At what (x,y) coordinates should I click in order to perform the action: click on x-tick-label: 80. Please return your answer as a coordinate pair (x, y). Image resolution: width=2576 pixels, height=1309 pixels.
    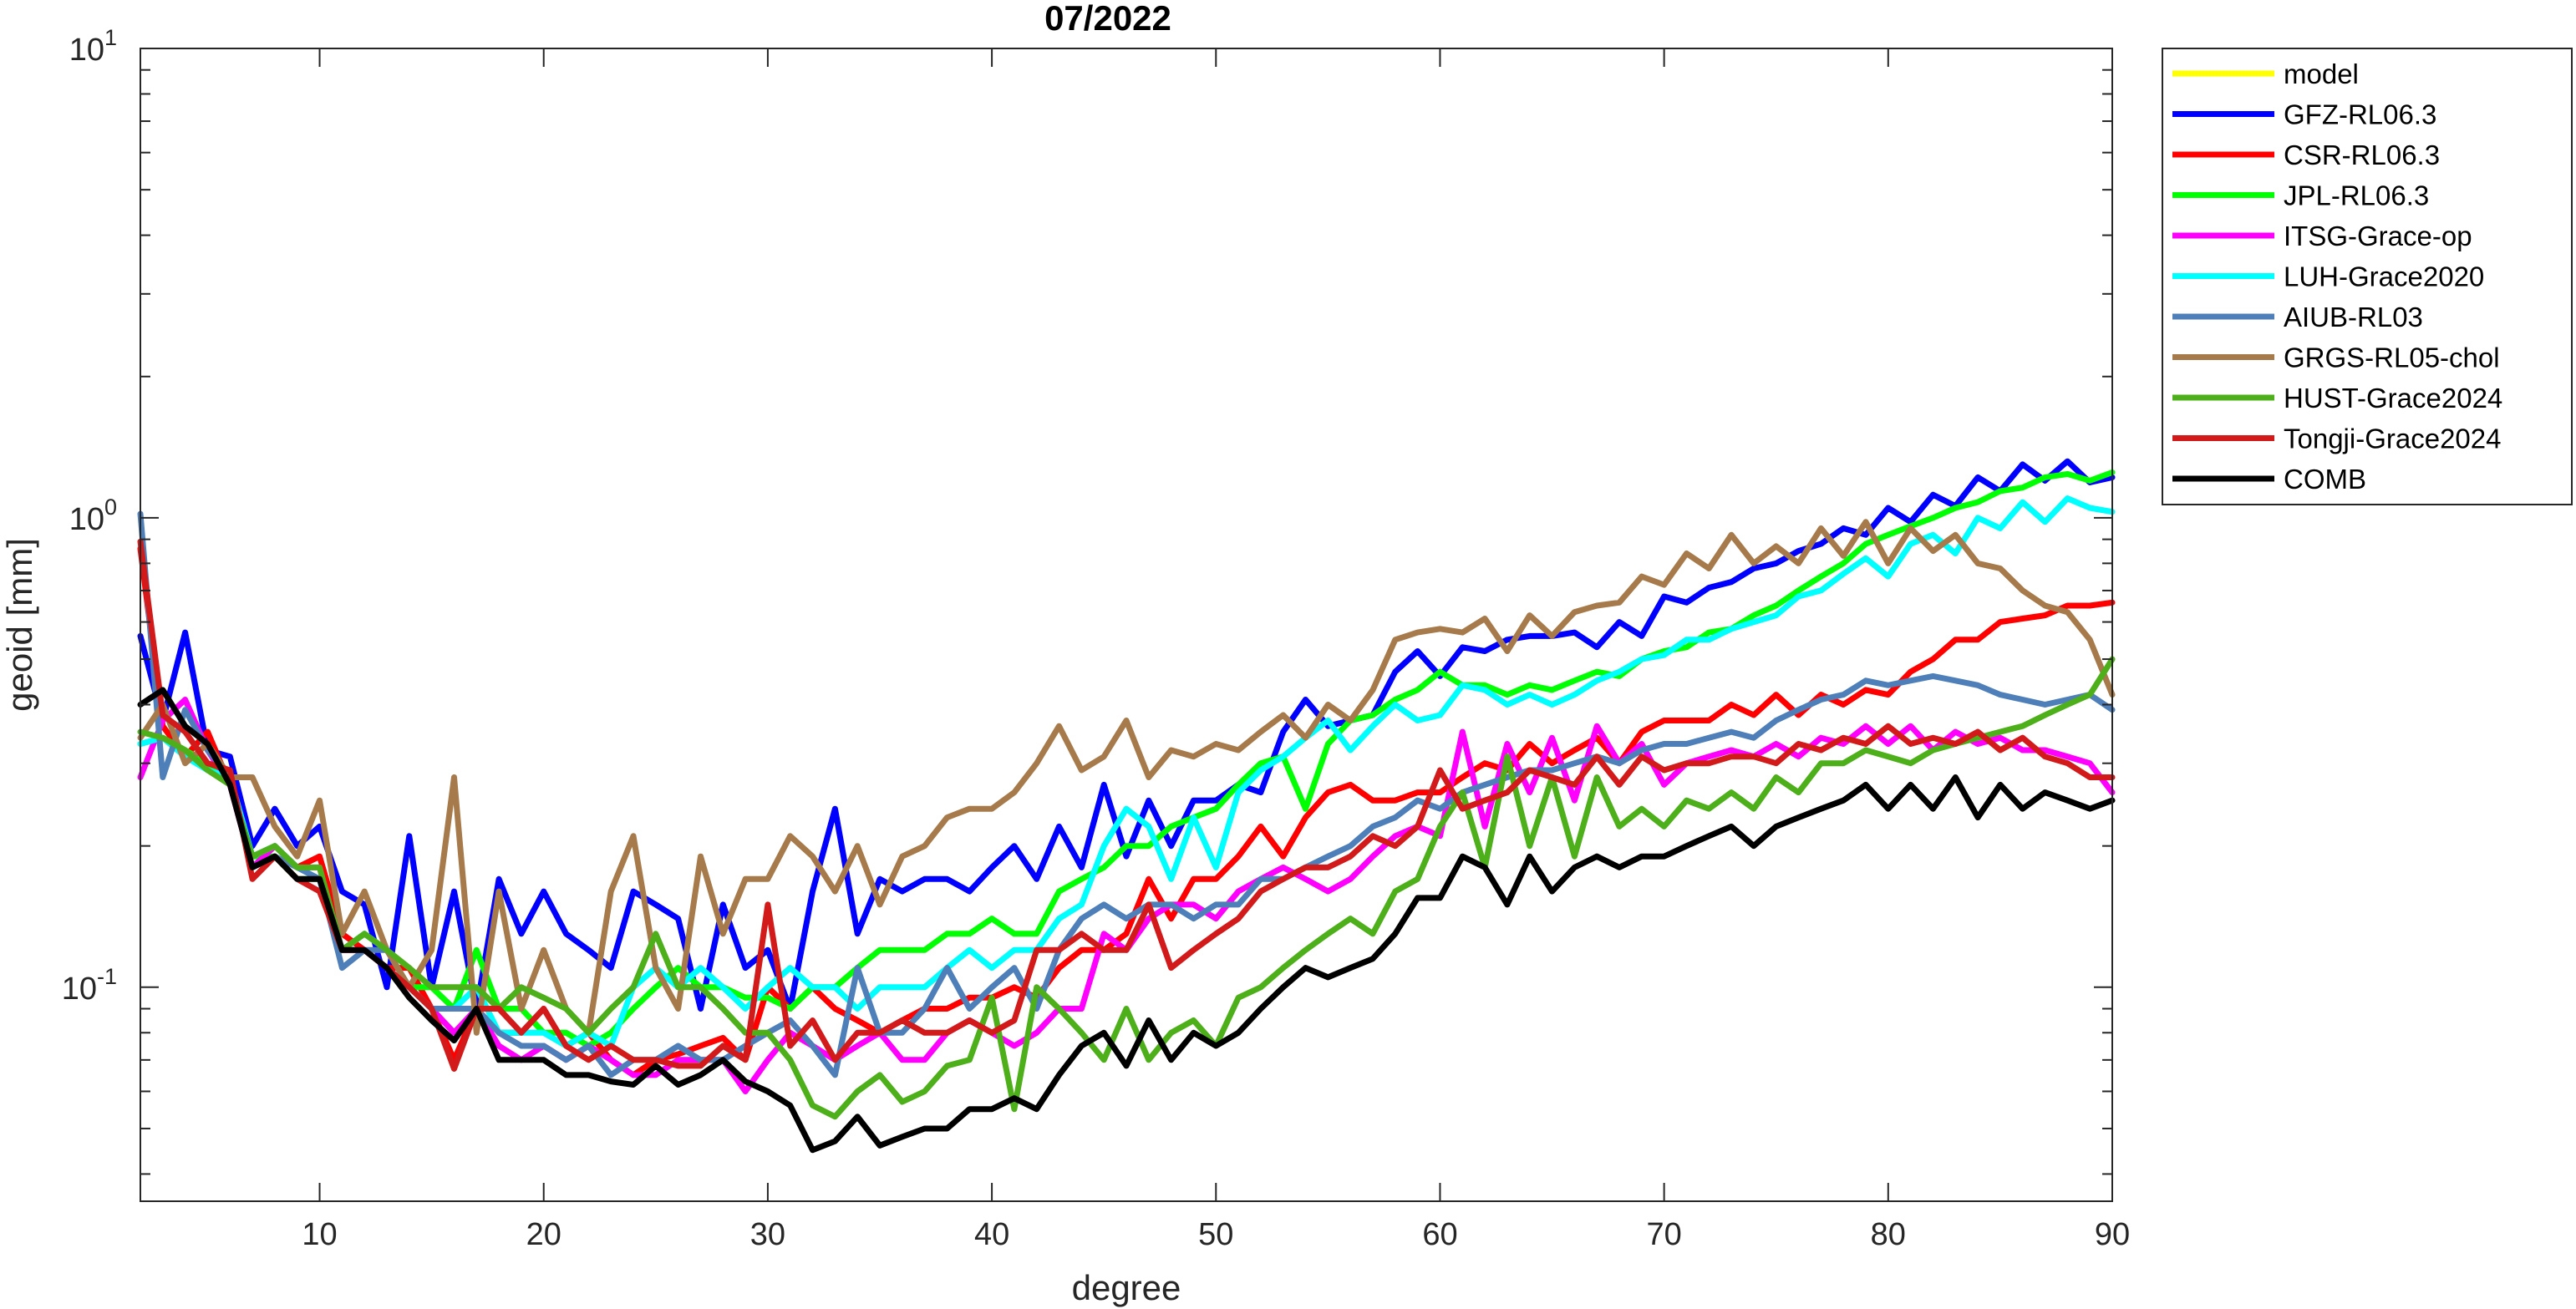
    Looking at the image, I should click on (1889, 1234).